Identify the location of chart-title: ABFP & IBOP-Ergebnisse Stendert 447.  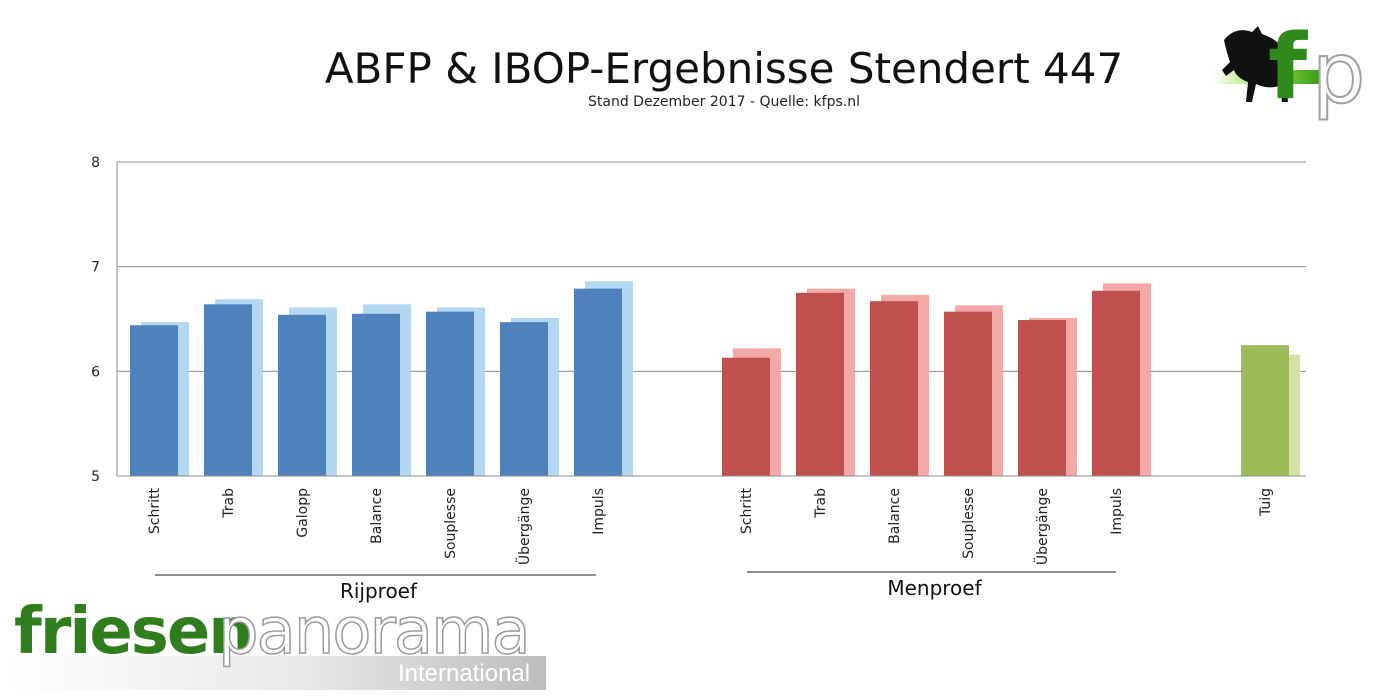
(724, 68).